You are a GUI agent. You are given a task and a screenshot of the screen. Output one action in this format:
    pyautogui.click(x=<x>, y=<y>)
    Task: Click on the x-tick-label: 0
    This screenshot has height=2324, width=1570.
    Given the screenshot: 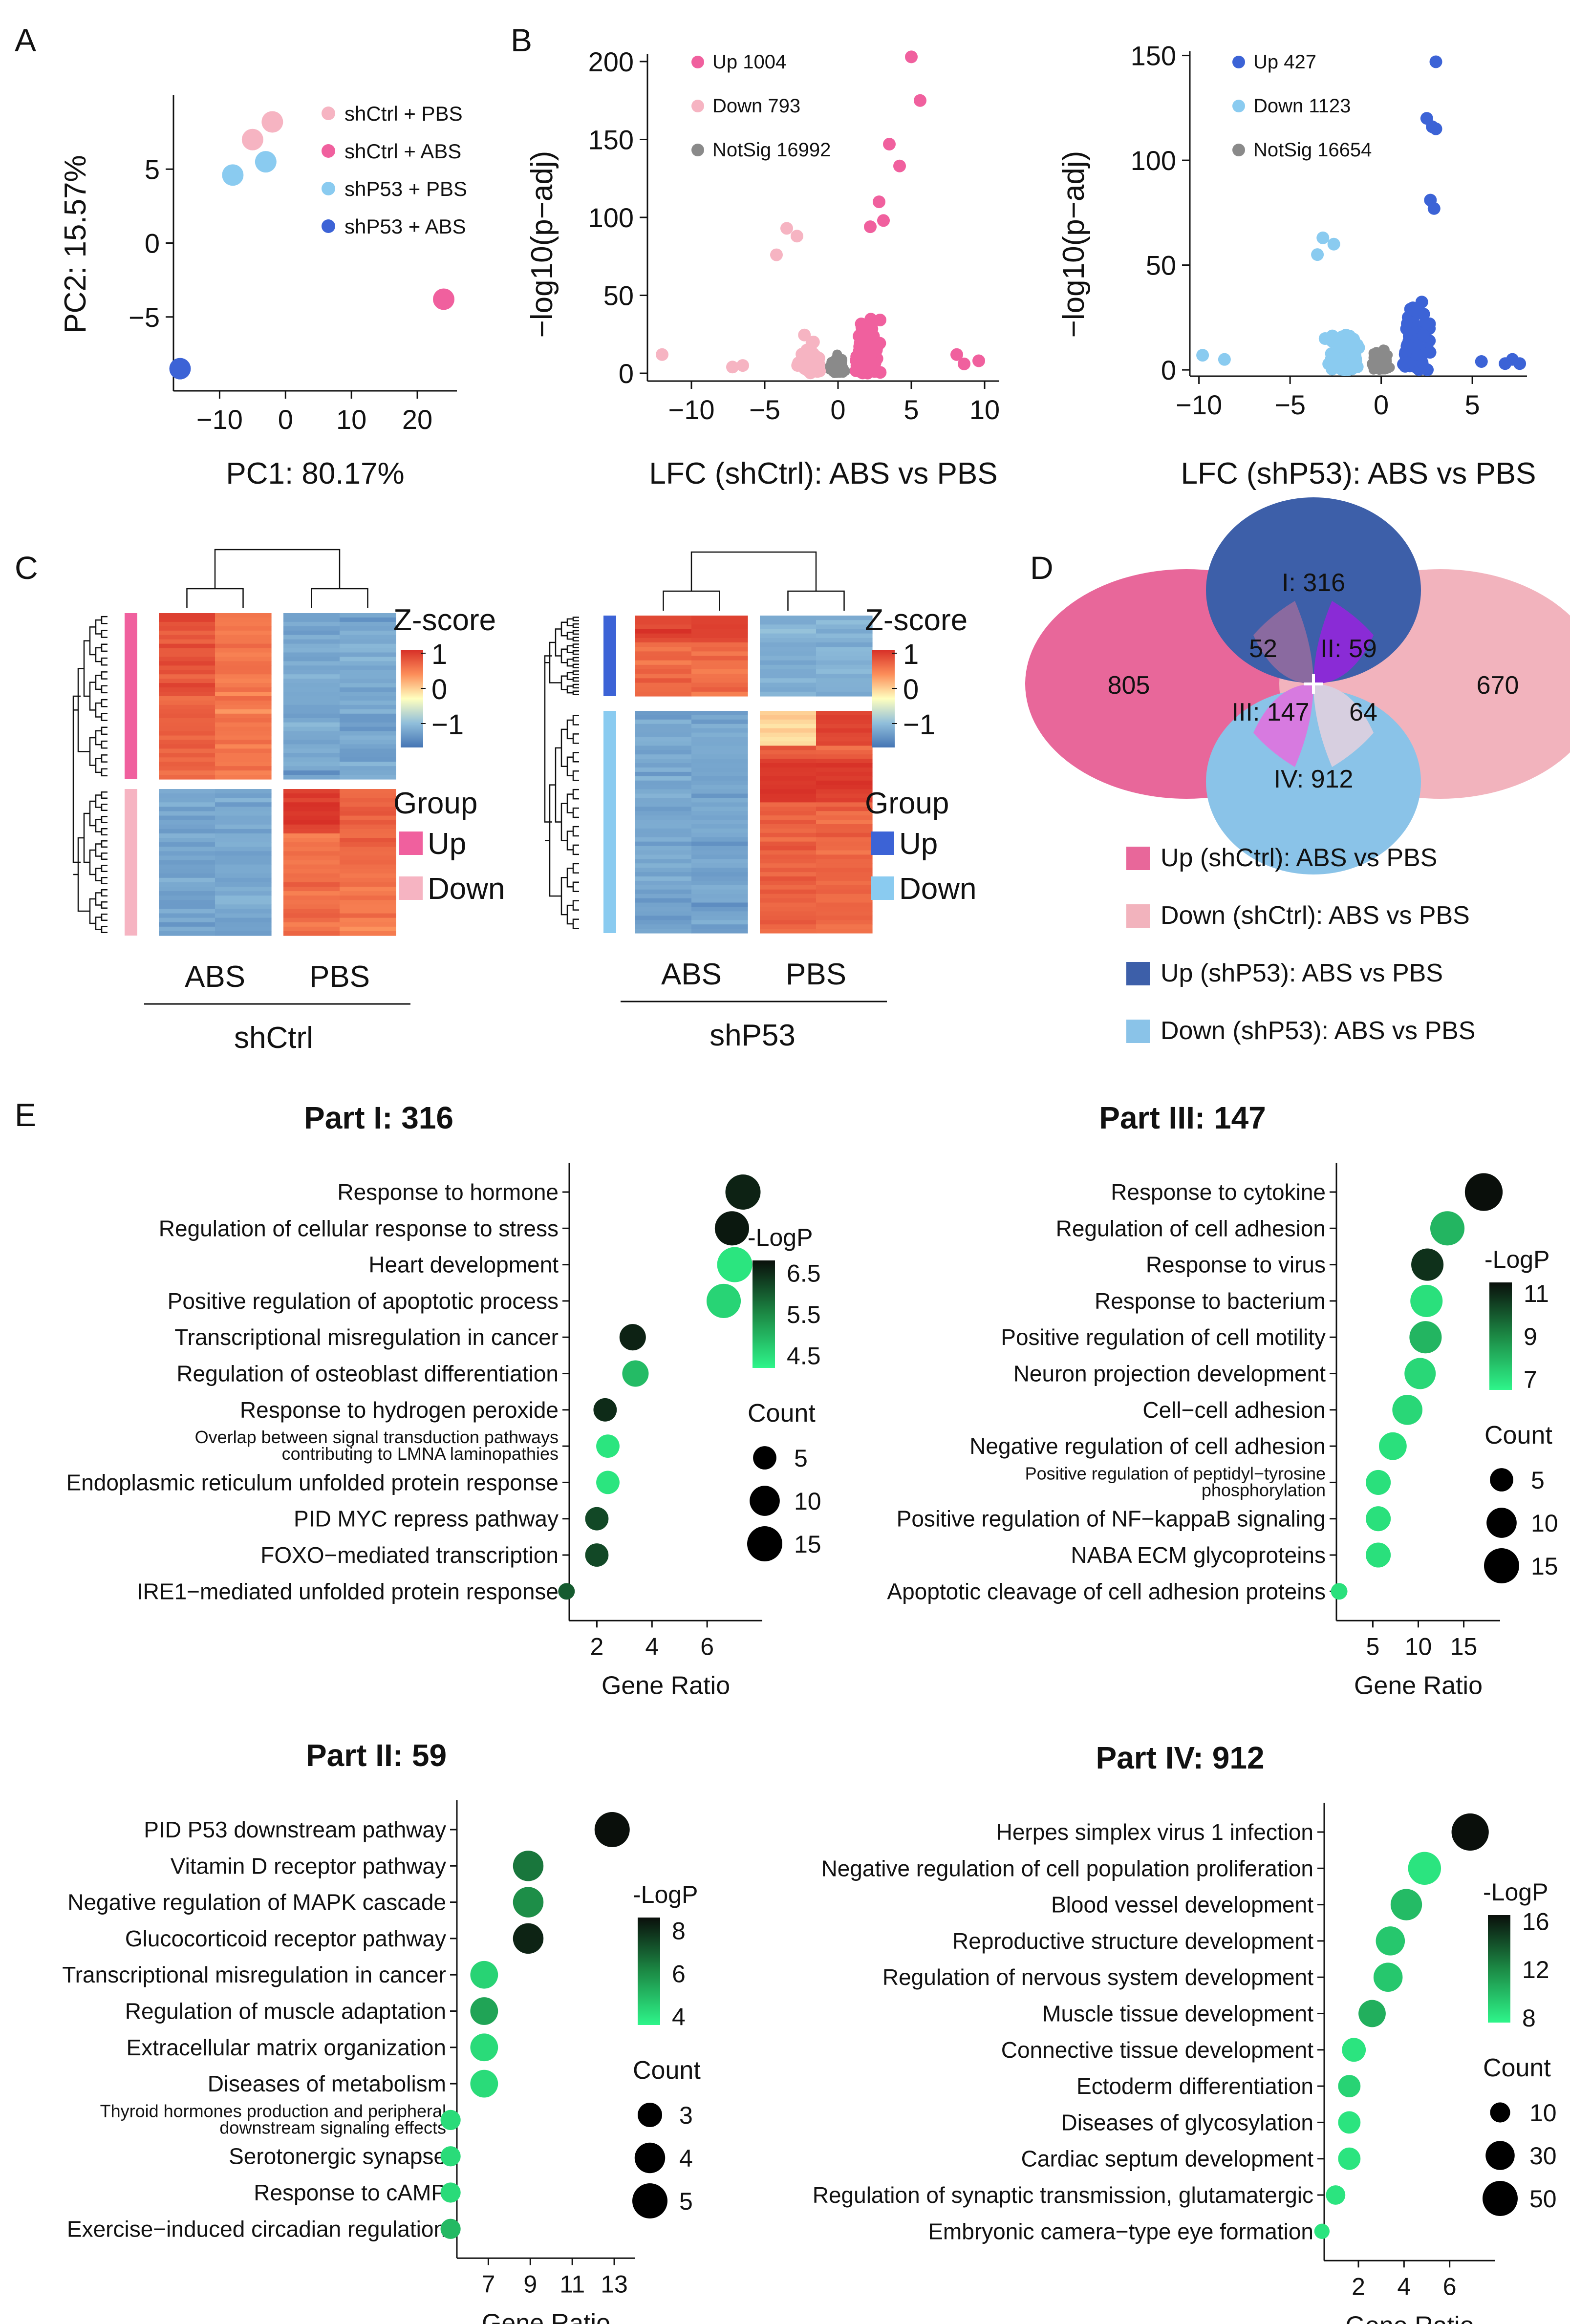 What is the action you would take?
    pyautogui.click(x=285, y=420)
    